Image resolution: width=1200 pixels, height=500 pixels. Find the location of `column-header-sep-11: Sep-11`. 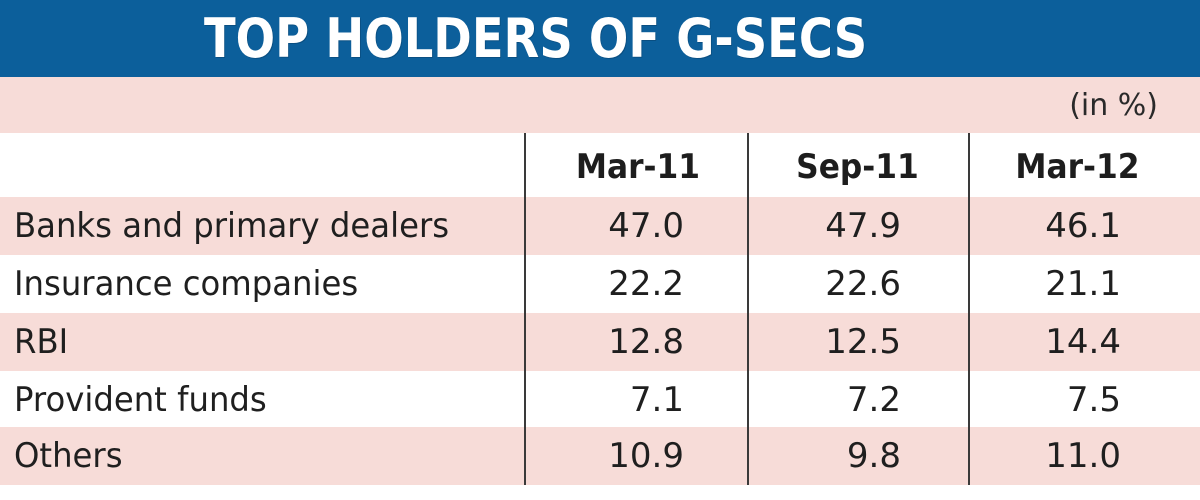

column-header-sep-11: Sep-11 is located at coordinates (857, 167).